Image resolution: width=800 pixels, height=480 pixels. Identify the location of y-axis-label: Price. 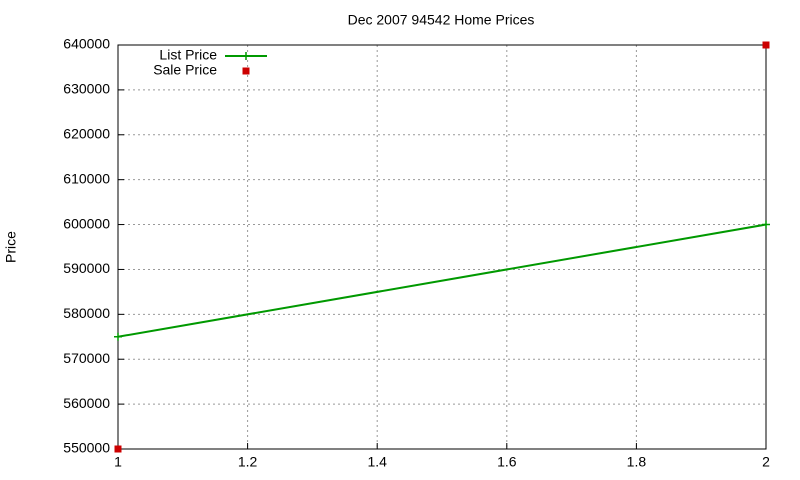
(11, 247).